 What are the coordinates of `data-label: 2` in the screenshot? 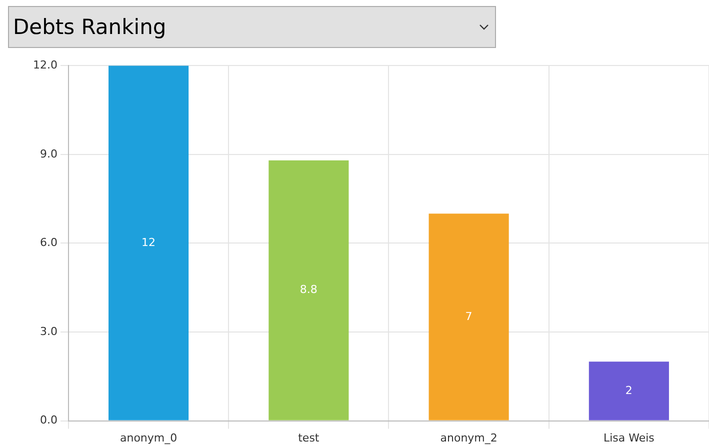 It's located at (628, 390).